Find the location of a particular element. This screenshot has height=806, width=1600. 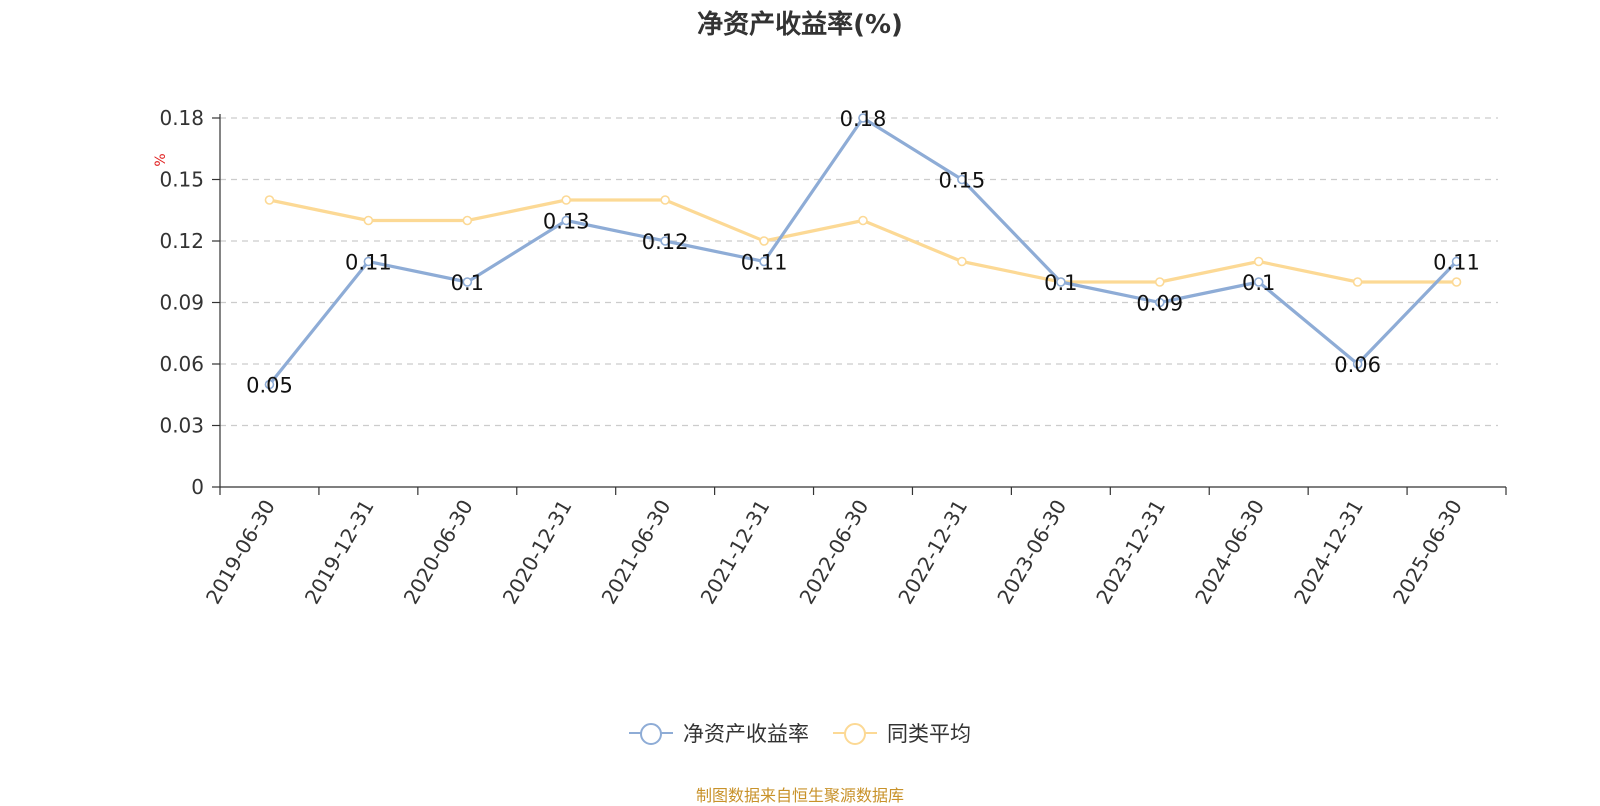

data-source-note: 制图数据来自恒生聚源数据库 is located at coordinates (799, 795).